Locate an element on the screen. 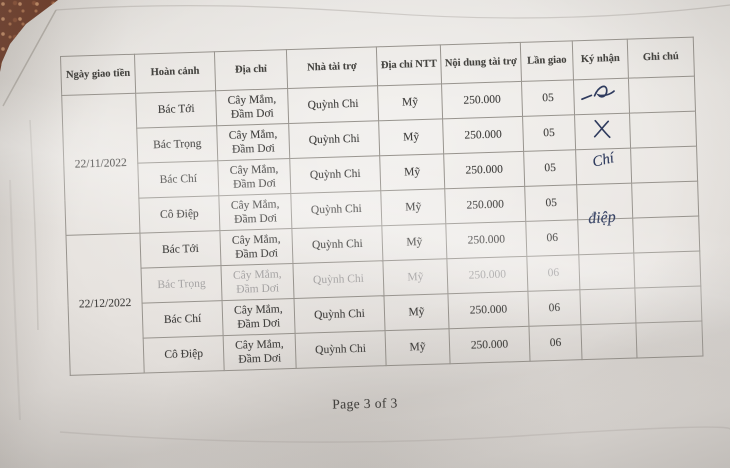 Image resolution: width=730 pixels, height=468 pixels. cell-date-group-1: 22/11/2022 is located at coordinates (100, 164).